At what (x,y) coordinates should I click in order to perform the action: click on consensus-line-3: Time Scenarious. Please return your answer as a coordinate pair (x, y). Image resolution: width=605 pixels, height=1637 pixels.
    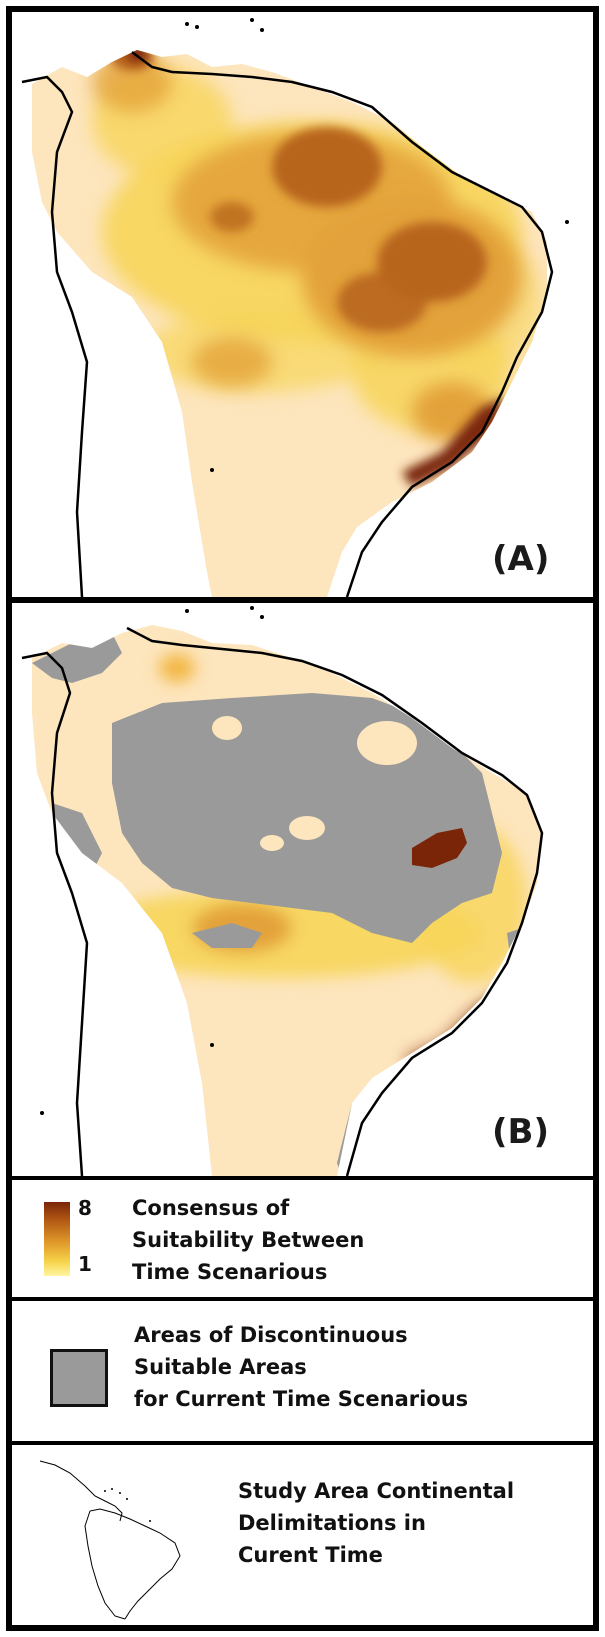
    Looking at the image, I should click on (230, 1272).